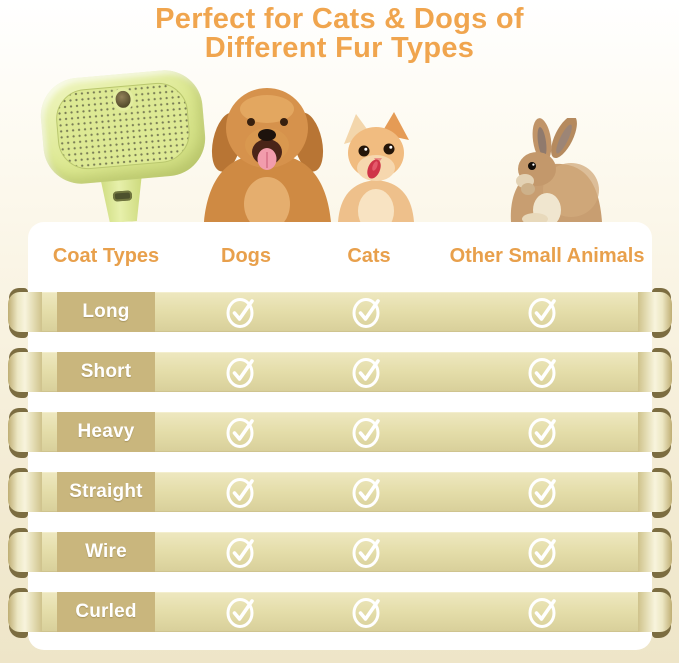  What do you see at coordinates (123, 127) in the screenshot?
I see `brush-head` at bounding box center [123, 127].